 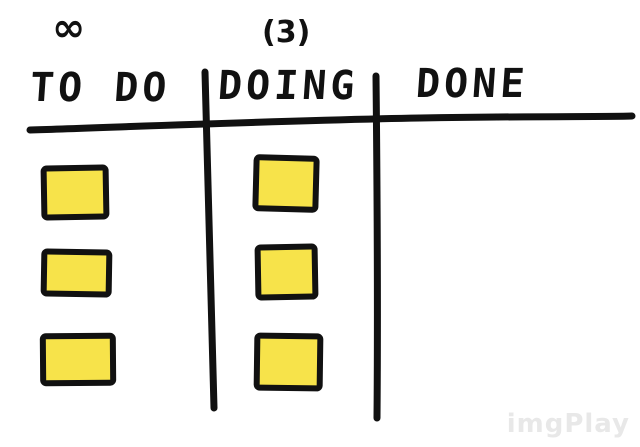 I want to click on wip-limit-doing: (3), so click(x=286, y=32).